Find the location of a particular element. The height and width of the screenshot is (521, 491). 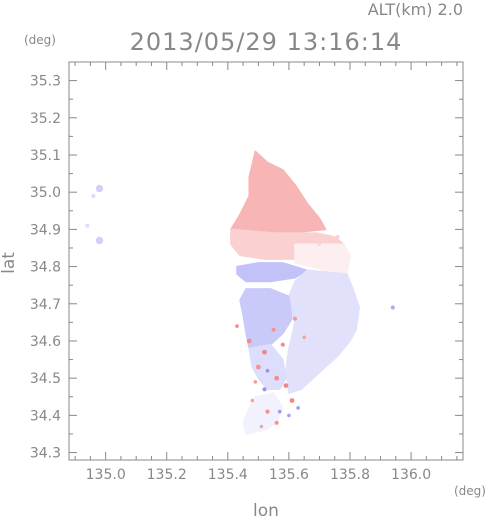

y-tick-label: 34.4 is located at coordinates (45, 416).